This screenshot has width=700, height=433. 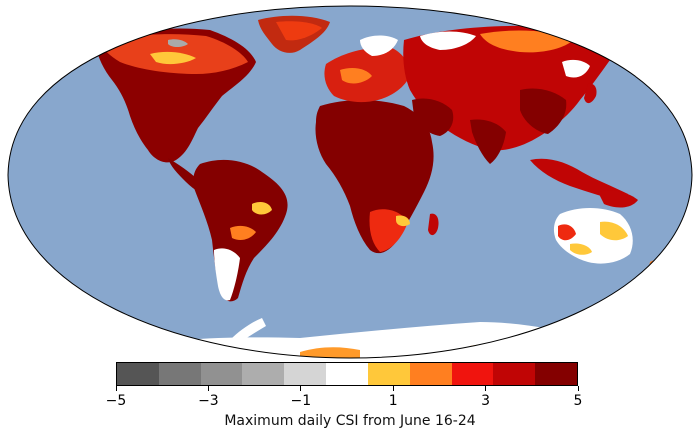 What do you see at coordinates (515, 349) in the screenshot?
I see `antarctica-heat-east` at bounding box center [515, 349].